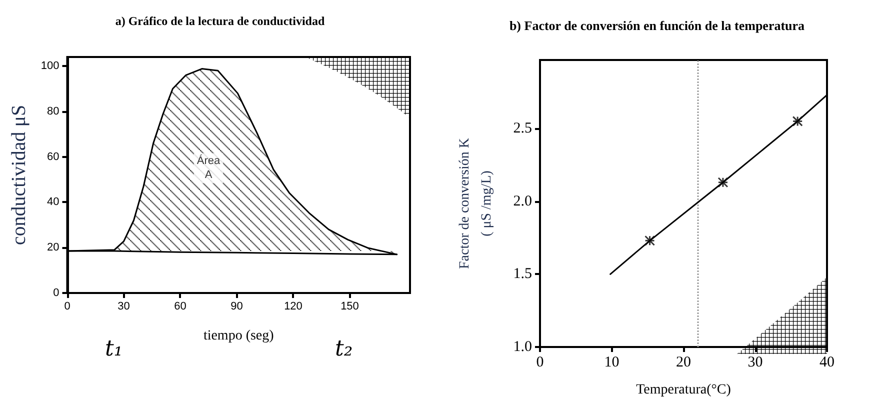 The image size is (874, 406). What do you see at coordinates (344, 349) in the screenshot?
I see `text: t₂` at bounding box center [344, 349].